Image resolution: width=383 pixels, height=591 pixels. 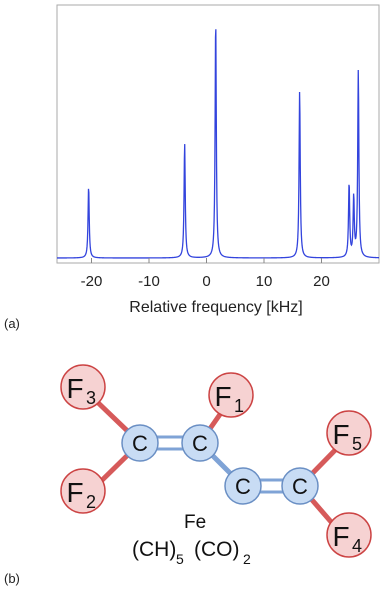 I want to click on x-tick-label: 20, so click(x=321, y=281).